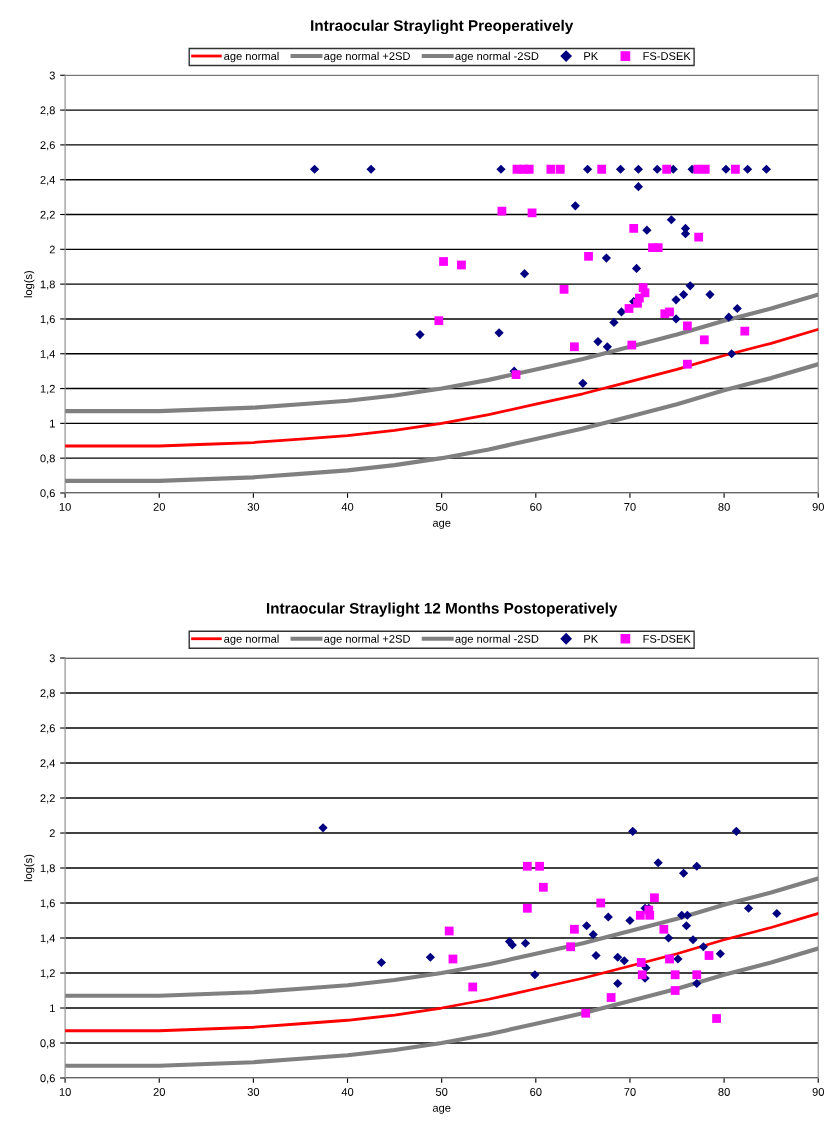 This screenshot has height=1132, width=824. Describe the element at coordinates (442, 27) in the screenshot. I see `chart-title: Intraocular Straylight Preoperatively` at that location.